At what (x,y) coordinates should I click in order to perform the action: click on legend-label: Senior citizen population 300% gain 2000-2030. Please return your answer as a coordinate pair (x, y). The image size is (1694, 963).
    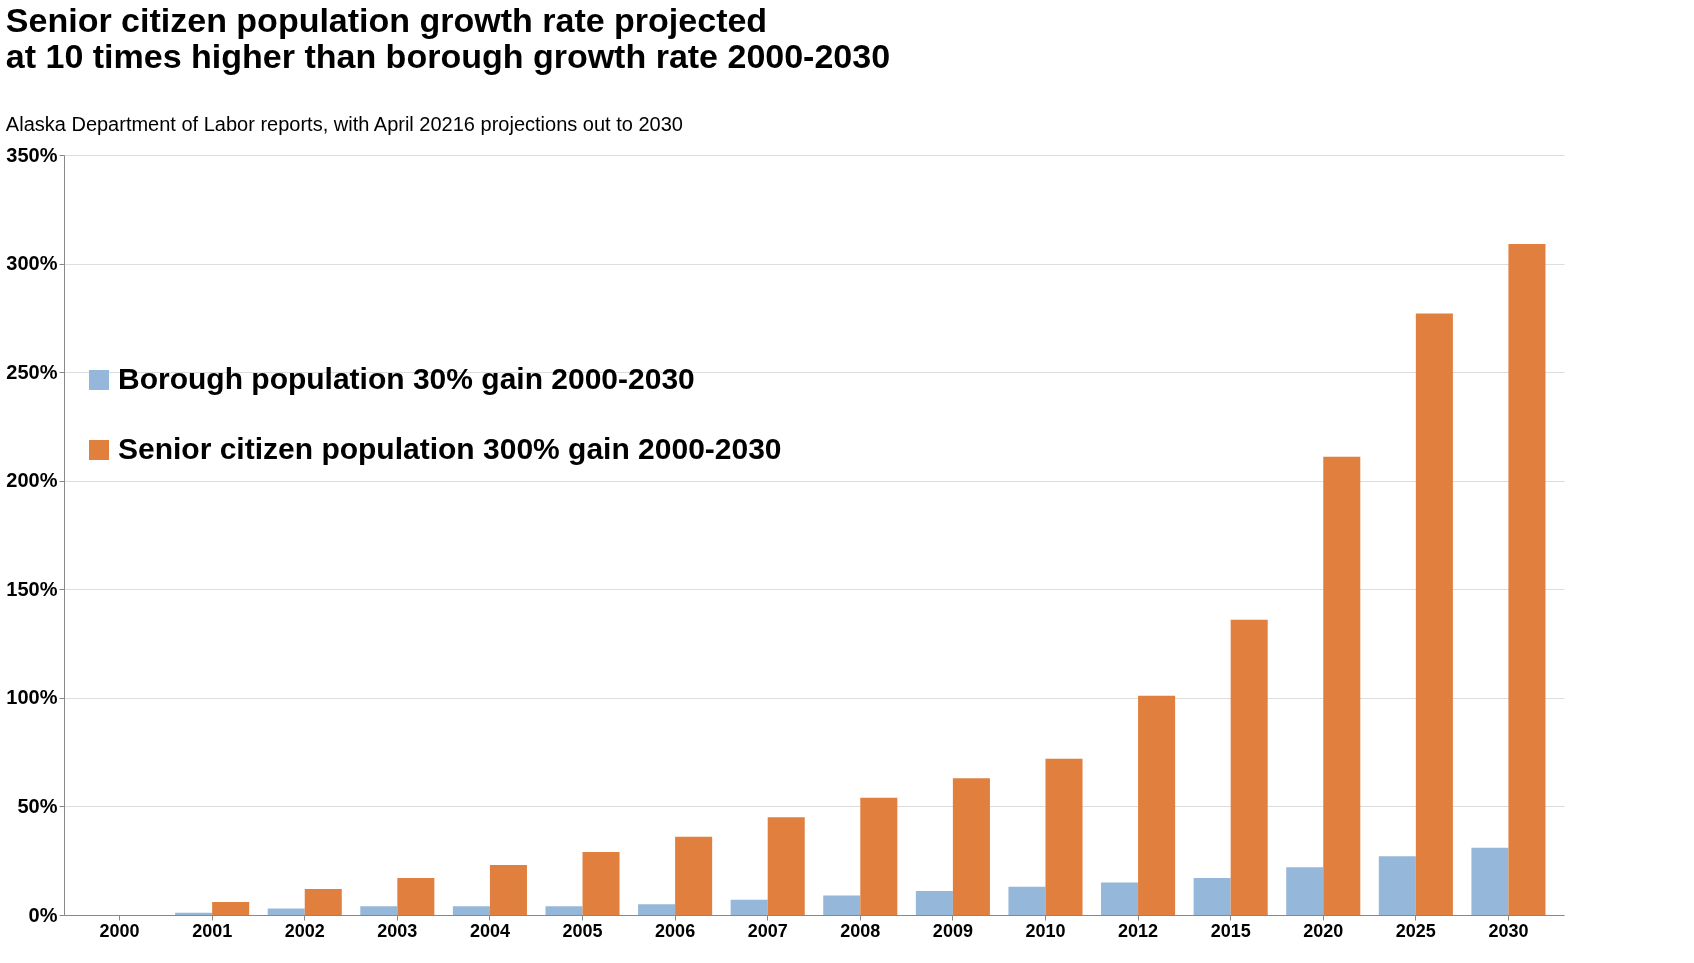
    Looking at the image, I should click on (450, 448).